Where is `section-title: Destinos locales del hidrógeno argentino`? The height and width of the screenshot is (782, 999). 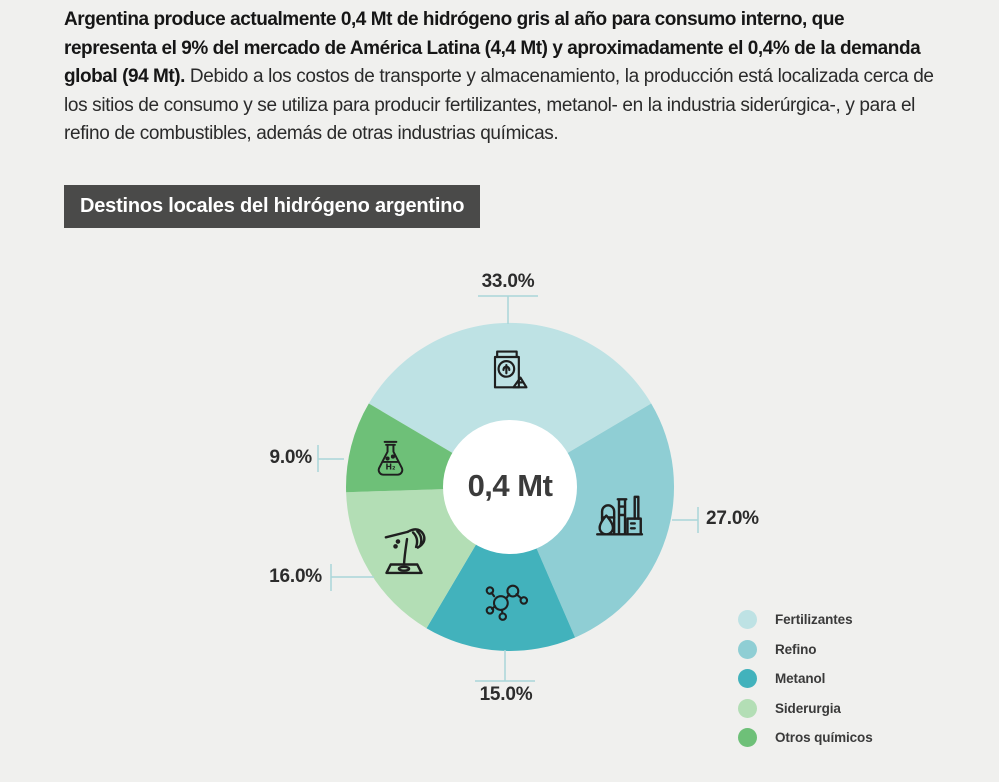 section-title: Destinos locales del hidrógeno argentino is located at coordinates (272, 206).